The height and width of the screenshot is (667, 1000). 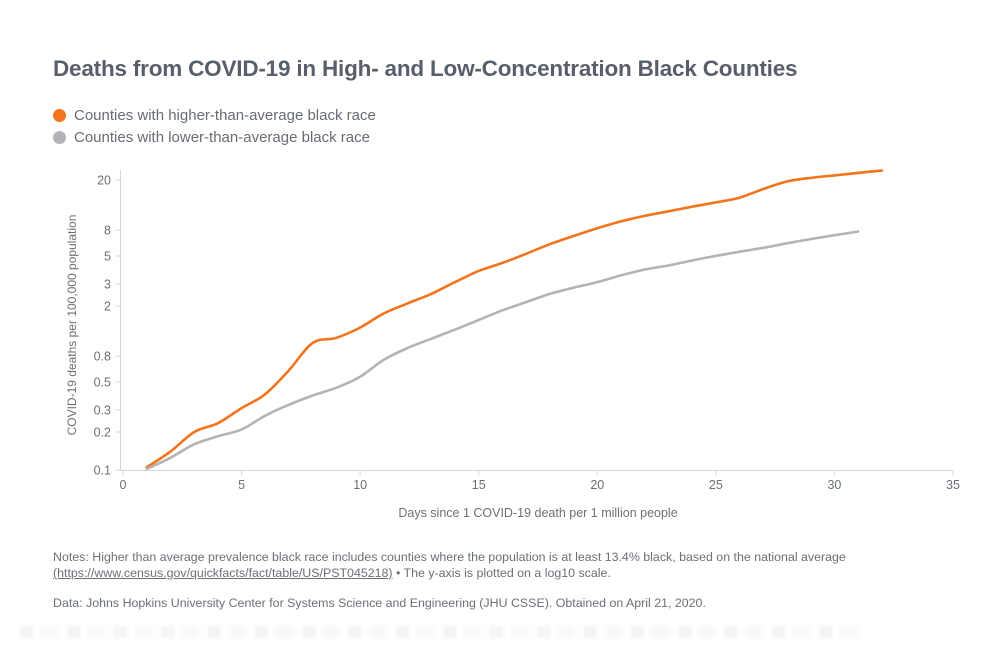 What do you see at coordinates (102, 357) in the screenshot?
I see `y-tick-label: 0.8` at bounding box center [102, 357].